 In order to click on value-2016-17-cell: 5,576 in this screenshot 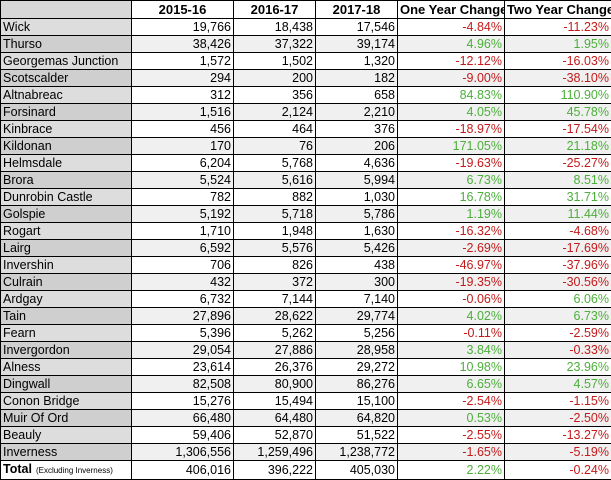, I will do `click(275, 248)`.